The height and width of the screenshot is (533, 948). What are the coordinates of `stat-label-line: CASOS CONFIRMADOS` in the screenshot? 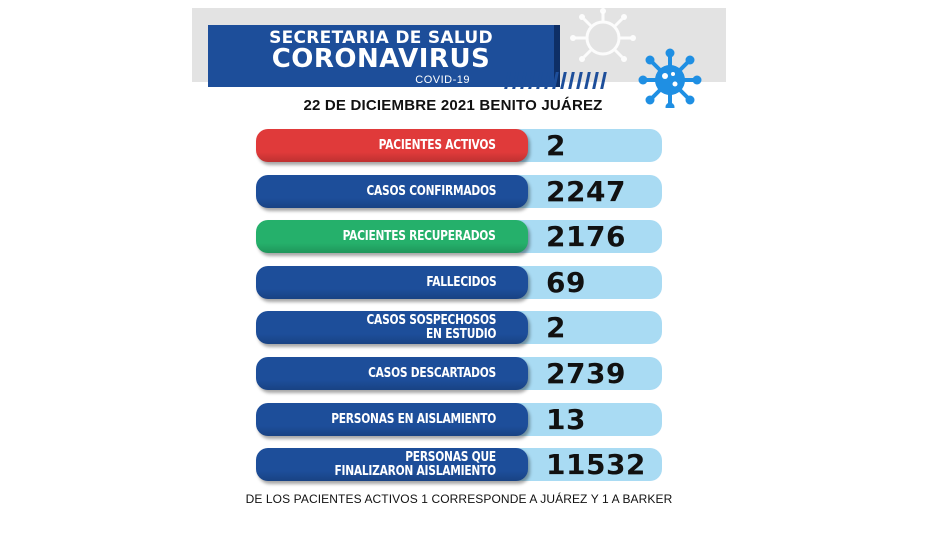 It's located at (431, 191).